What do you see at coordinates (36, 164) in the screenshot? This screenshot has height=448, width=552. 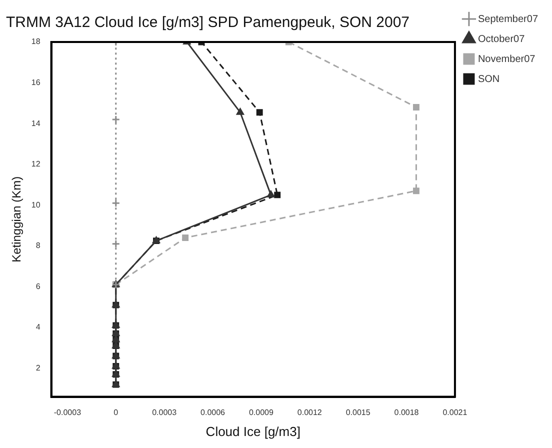 I see `y-tick-label: 12` at bounding box center [36, 164].